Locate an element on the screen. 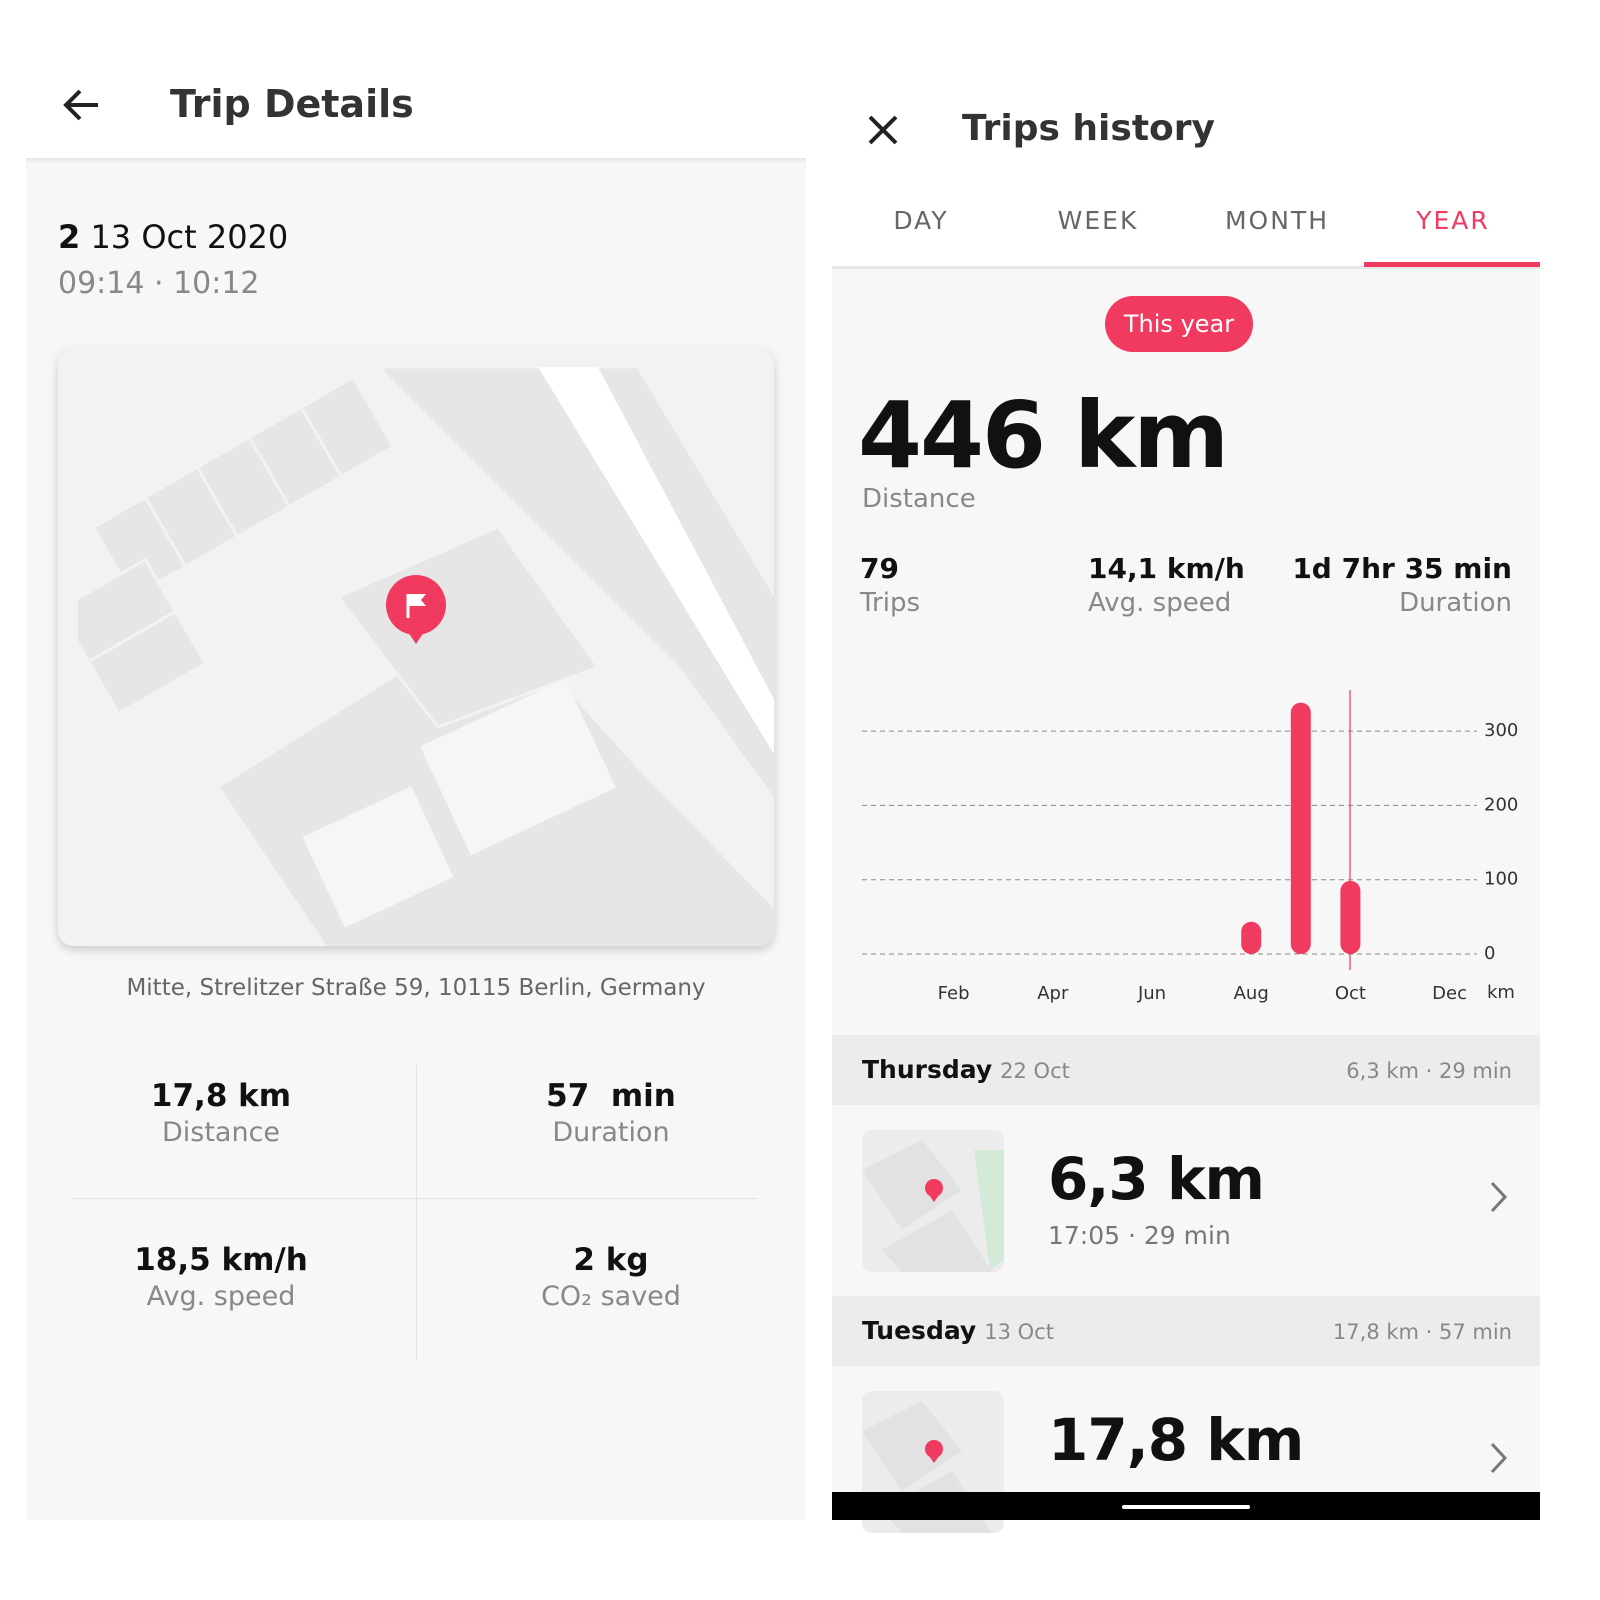  period-chip: This year is located at coordinates (1179, 324).